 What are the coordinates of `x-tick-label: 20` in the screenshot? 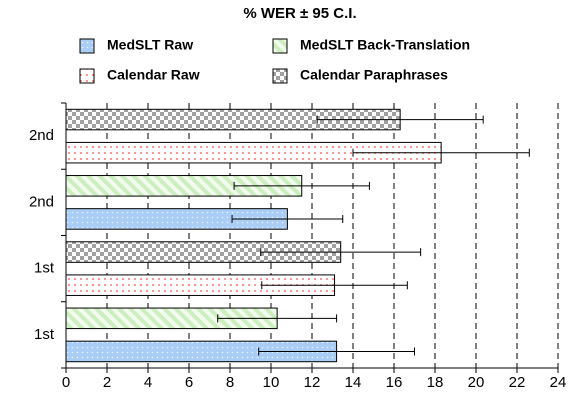 It's located at (476, 382).